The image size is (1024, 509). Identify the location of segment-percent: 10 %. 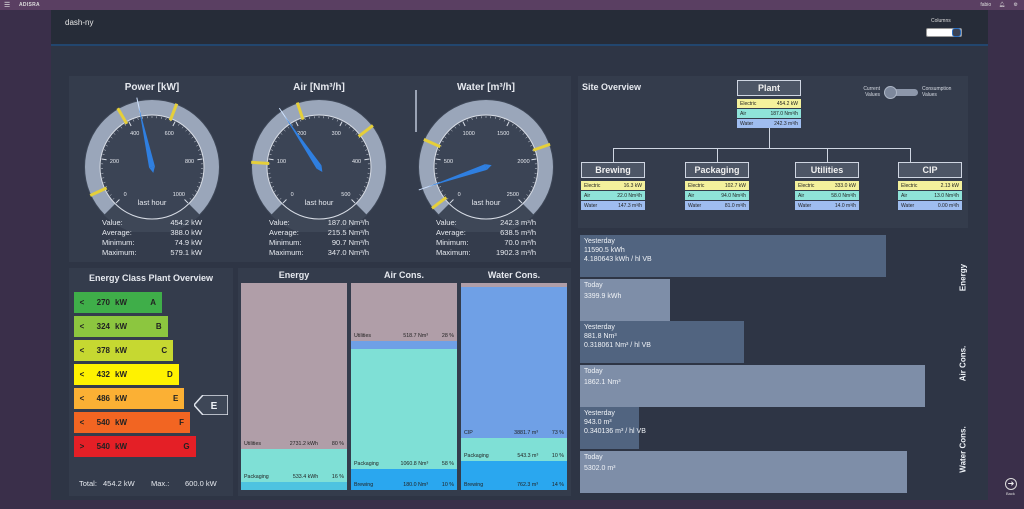
(557, 456).